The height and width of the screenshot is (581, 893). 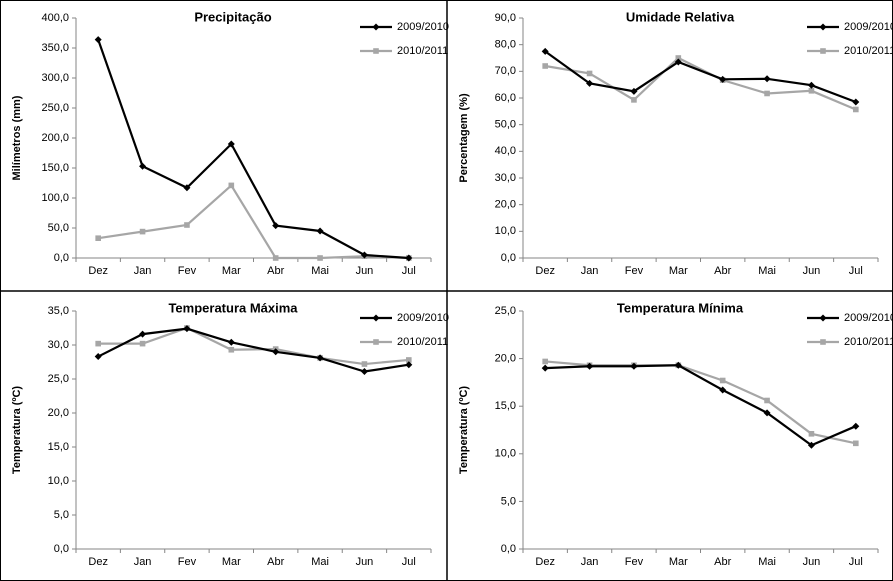 I want to click on y-tick-label: 400,0, so click(x=55, y=18).